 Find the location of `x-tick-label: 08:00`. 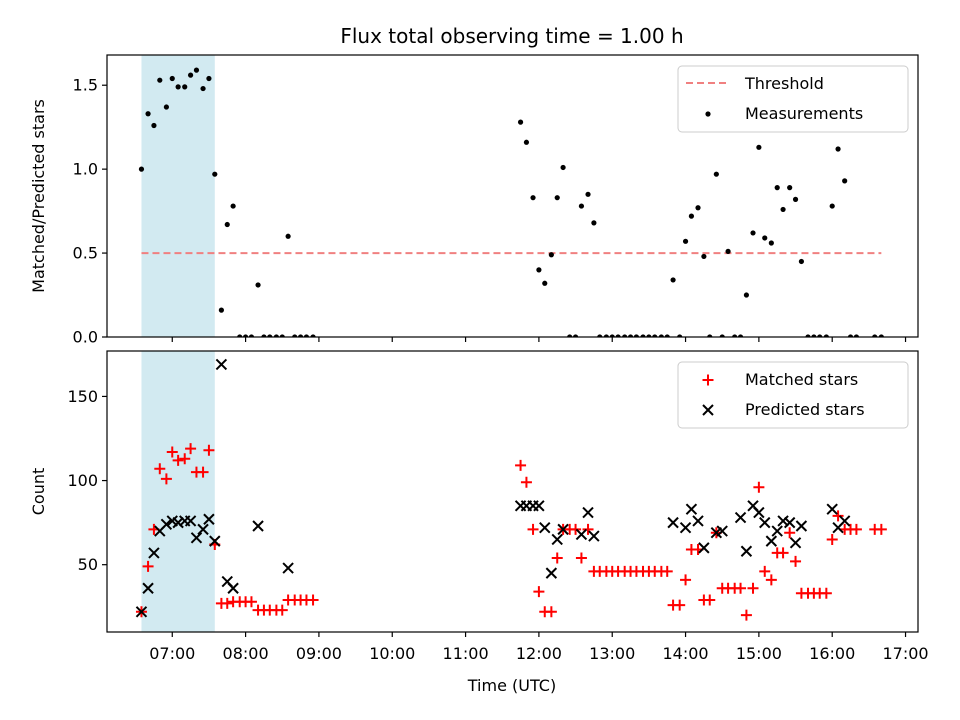

x-tick-label: 08:00 is located at coordinates (246, 653).